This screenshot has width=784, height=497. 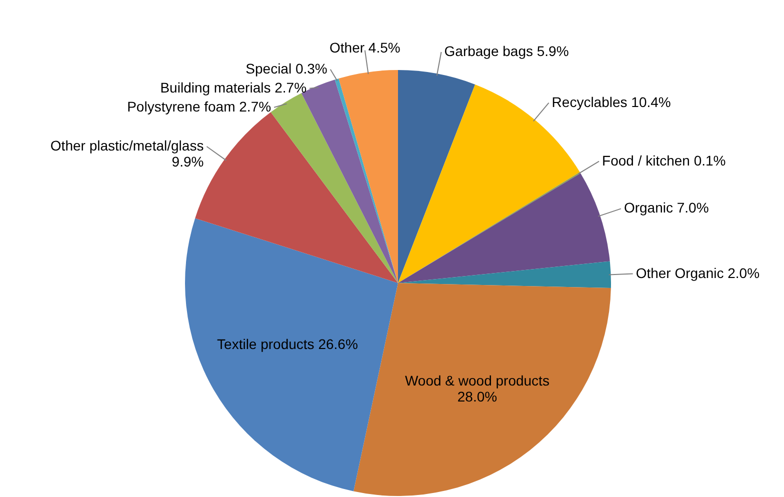 I want to click on slice-label: Wood & wood products, so click(x=477, y=380).